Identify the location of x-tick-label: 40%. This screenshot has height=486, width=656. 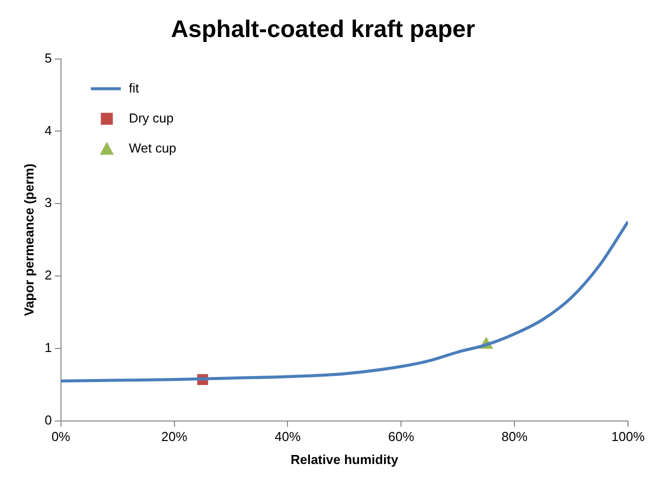
(288, 436).